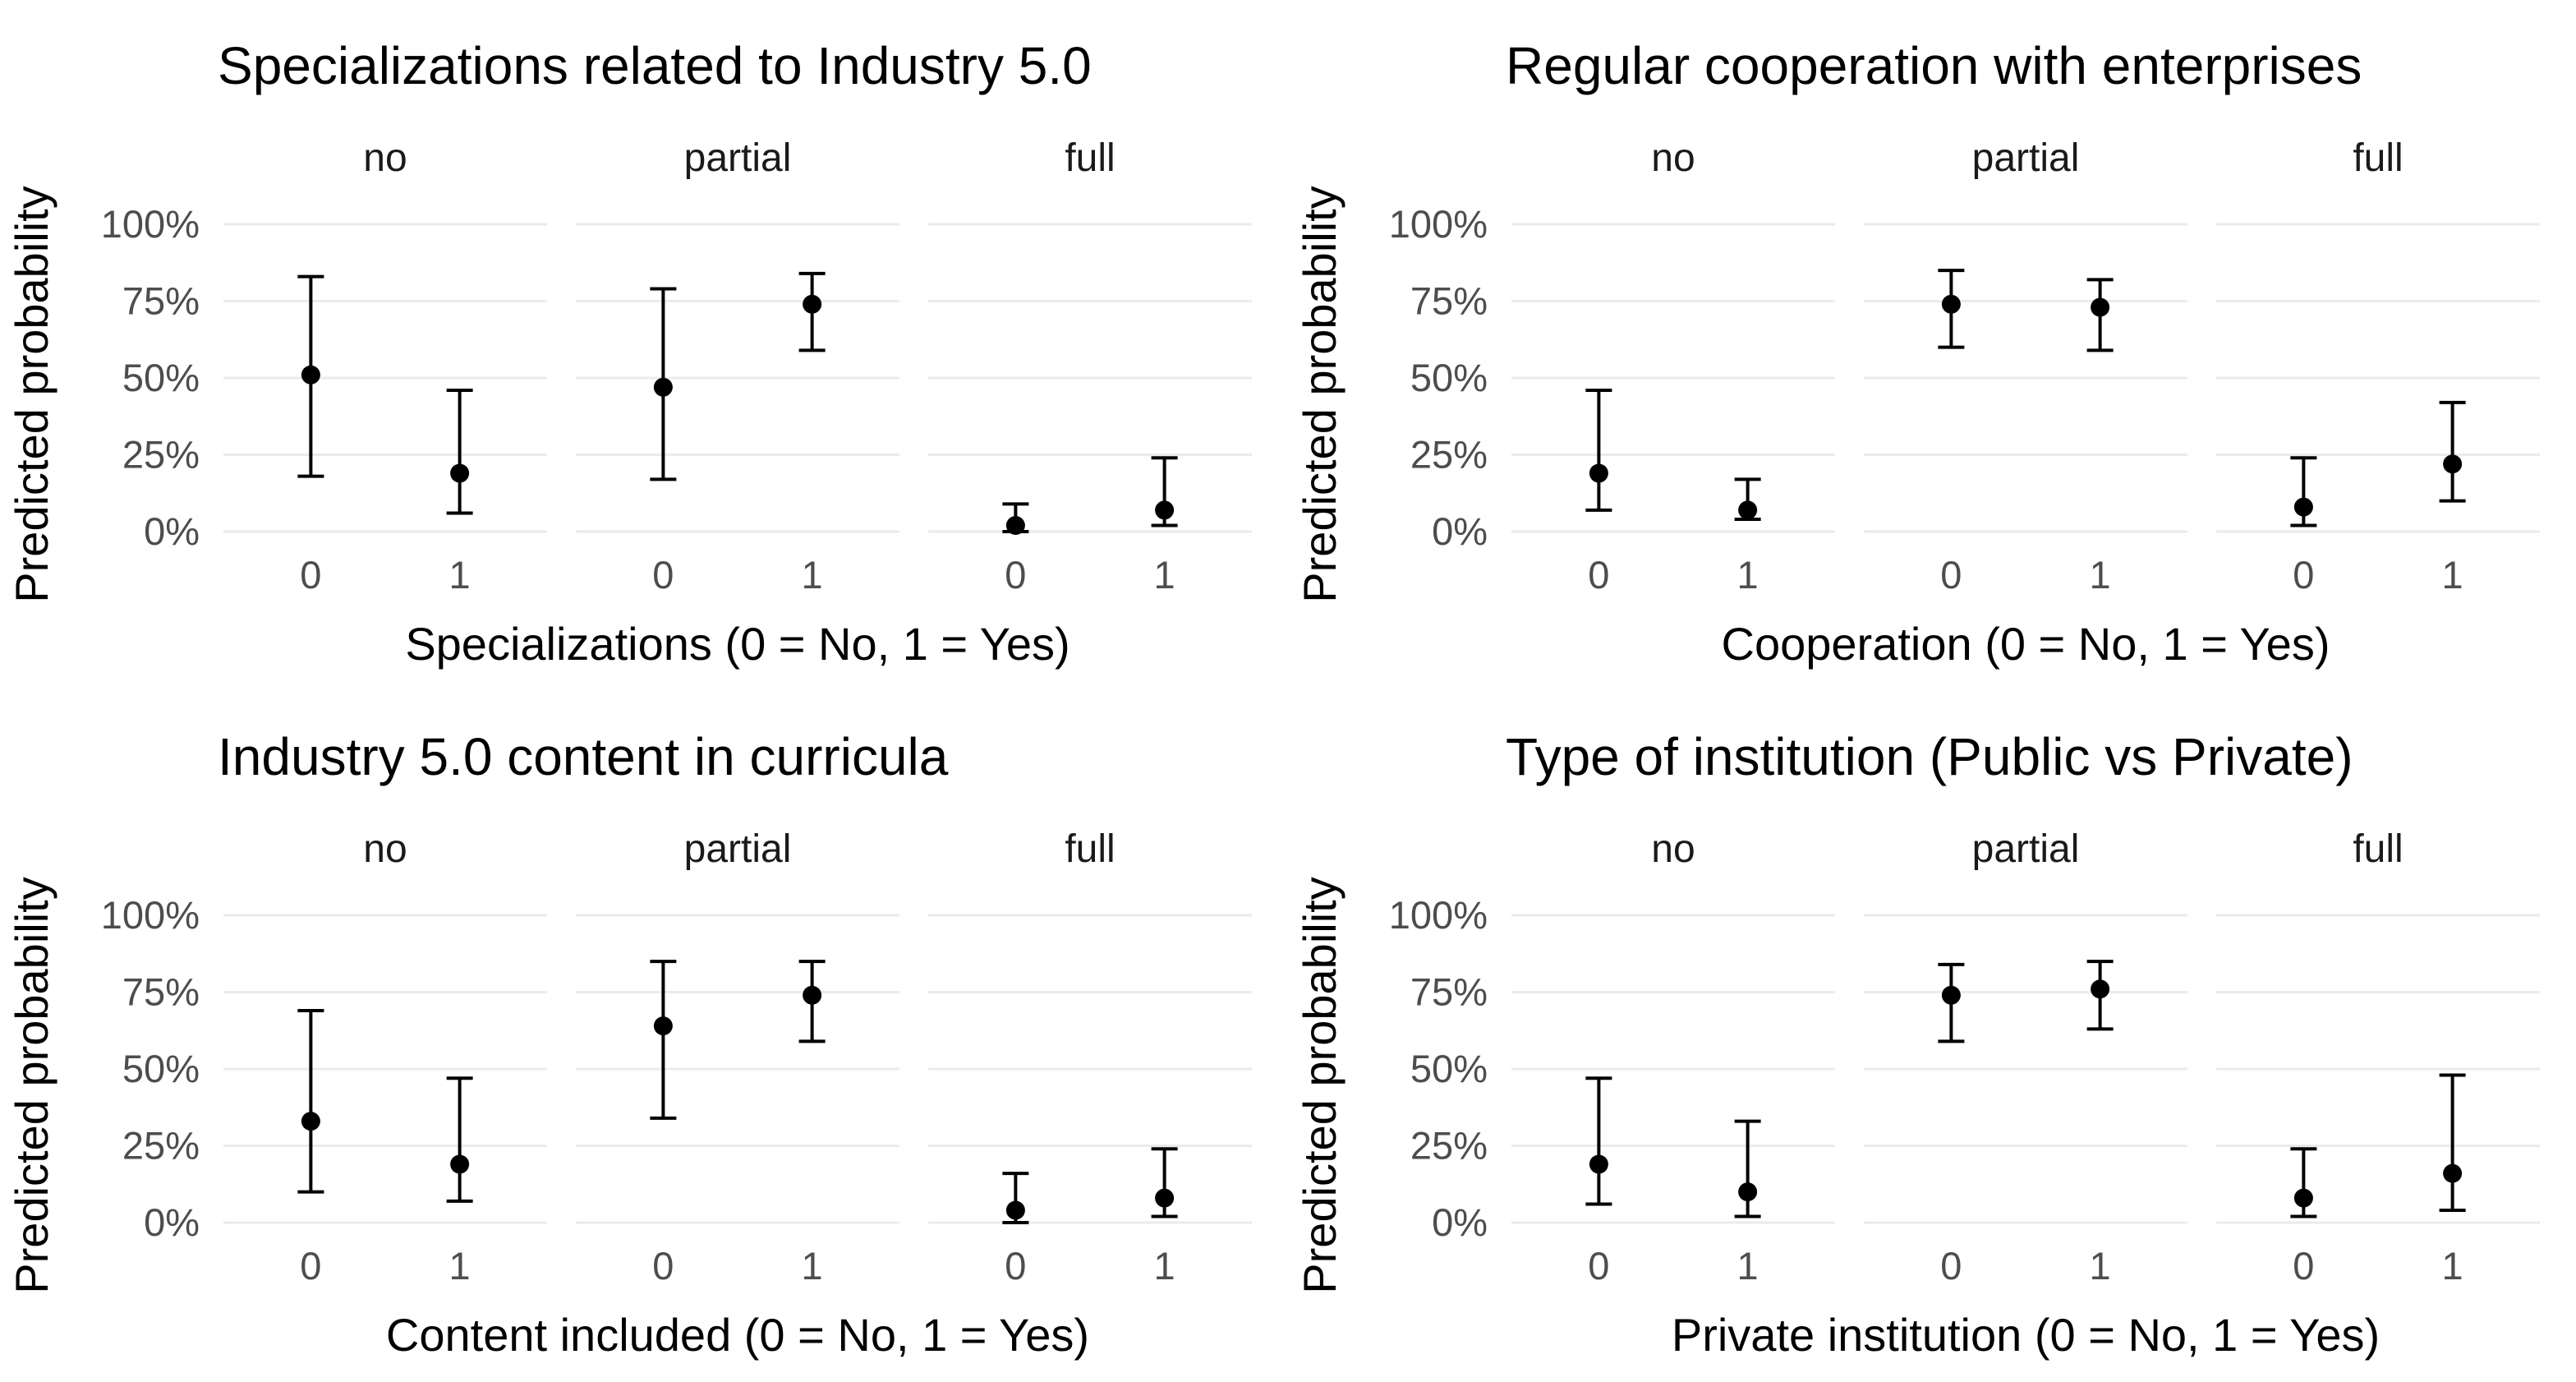 The image size is (2576, 1382). I want to click on x-axis-title: Private institution (0 = No, 1 = Yes), so click(2026, 1335).